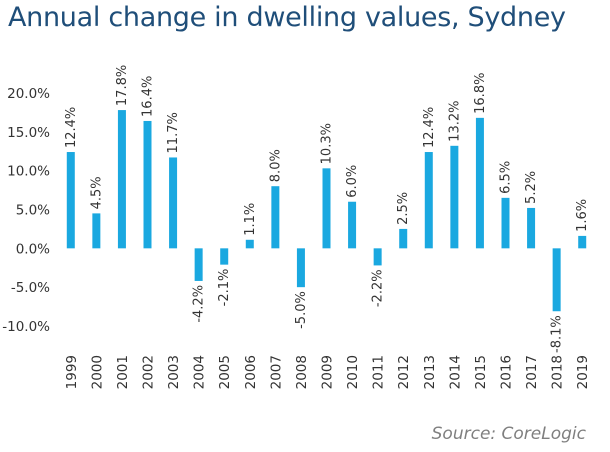 The width and height of the screenshot is (610, 452). Describe the element at coordinates (403, 208) in the screenshot. I see `data-label: 2.5%` at that location.